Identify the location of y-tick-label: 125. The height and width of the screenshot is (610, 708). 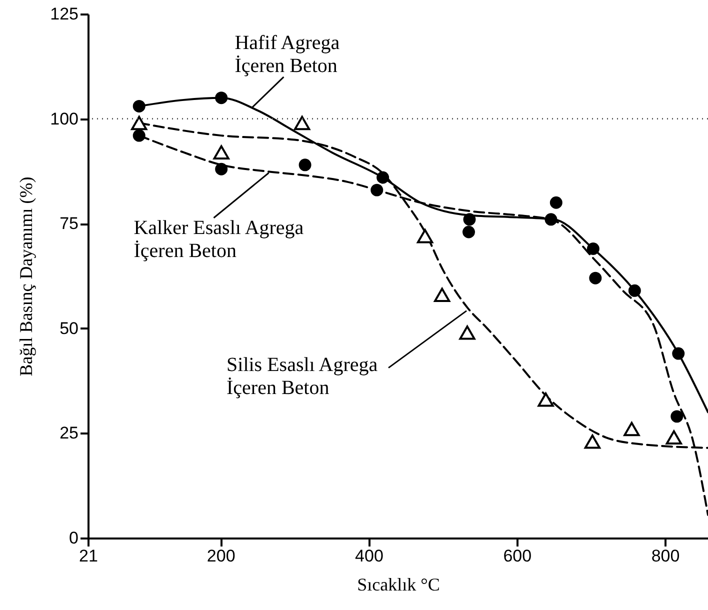
(64, 14).